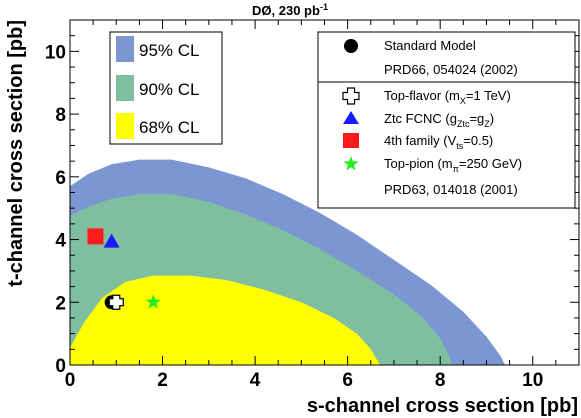 This screenshot has height=418, width=581. What do you see at coordinates (290, 10) in the screenshot?
I see `chart-title: DØ, 230 pb-1` at bounding box center [290, 10].